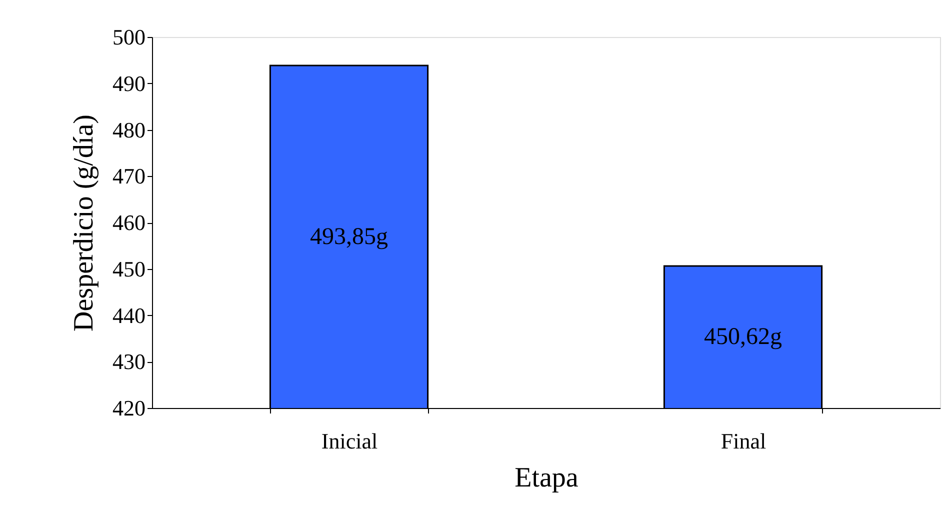  What do you see at coordinates (129, 83) in the screenshot?
I see `y-tick-label: 490` at bounding box center [129, 83].